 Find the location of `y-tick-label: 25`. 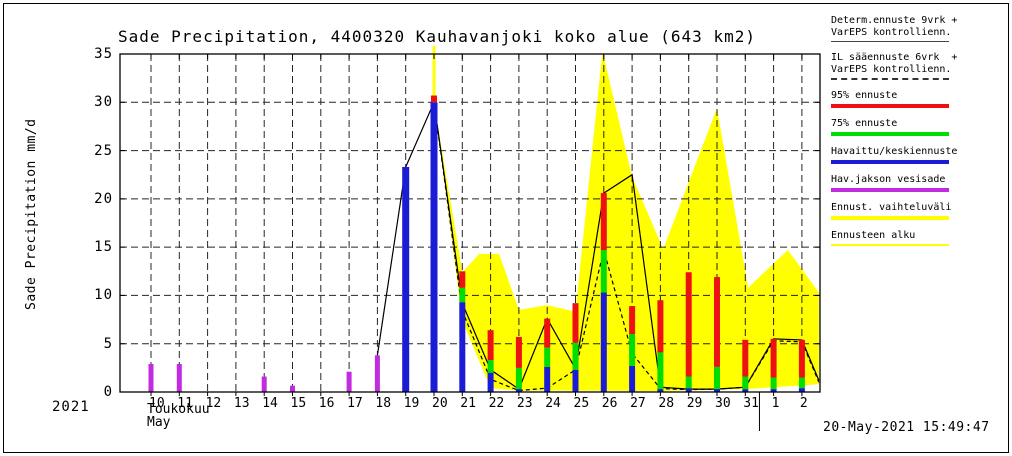

y-tick-label: 25 is located at coordinates (103, 150).